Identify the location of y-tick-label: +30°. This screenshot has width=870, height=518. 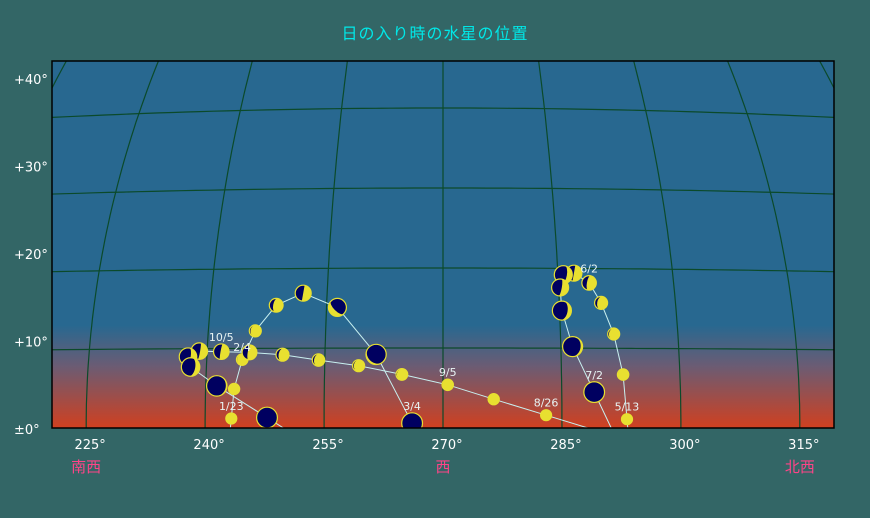
(31, 168).